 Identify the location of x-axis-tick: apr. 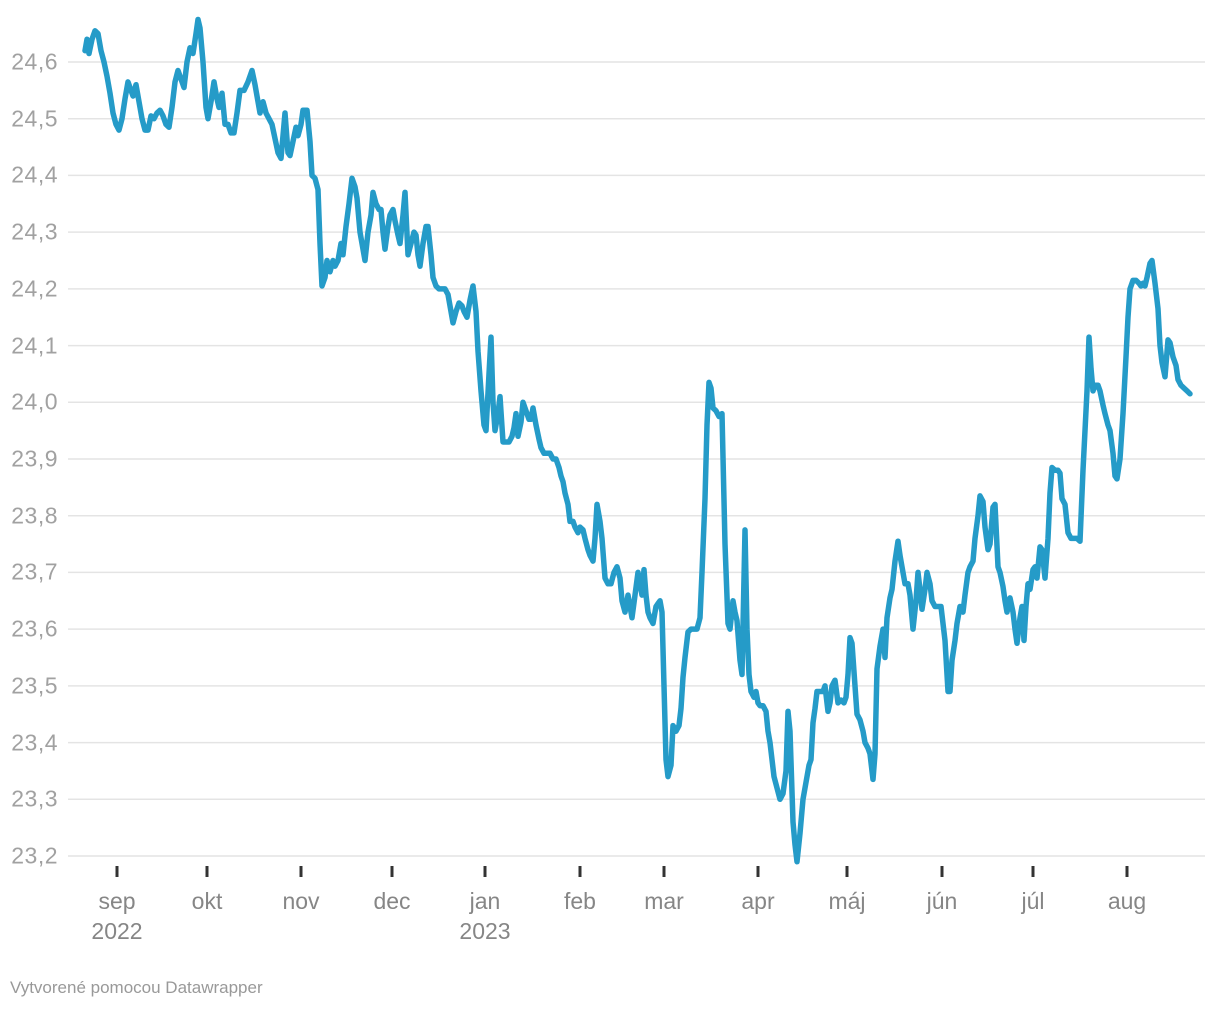
(758, 901).